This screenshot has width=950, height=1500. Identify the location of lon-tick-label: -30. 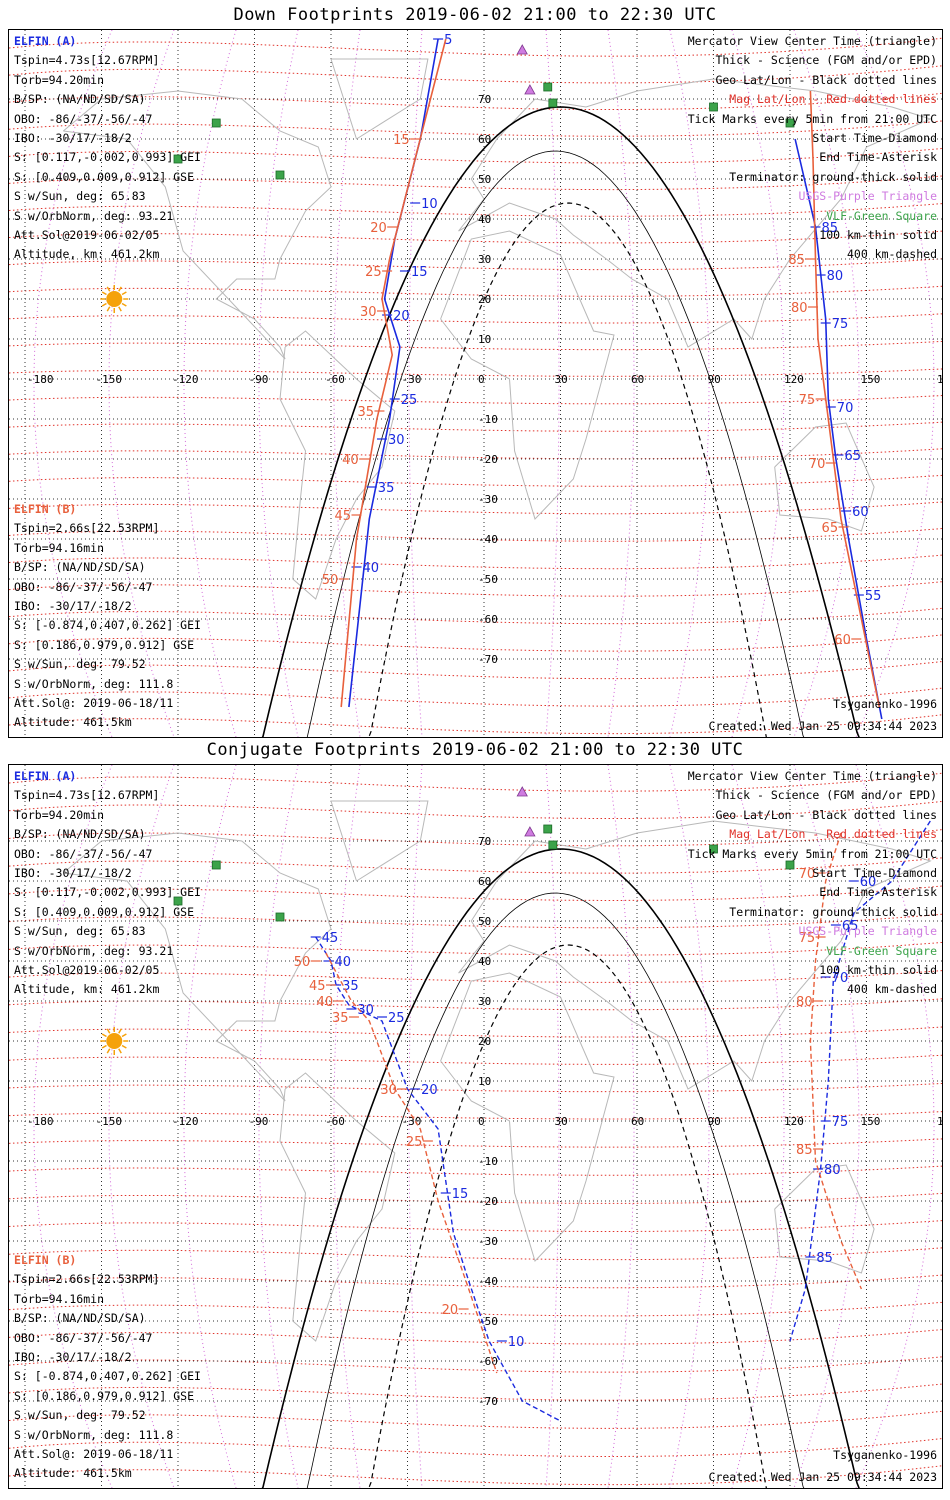
(412, 1121).